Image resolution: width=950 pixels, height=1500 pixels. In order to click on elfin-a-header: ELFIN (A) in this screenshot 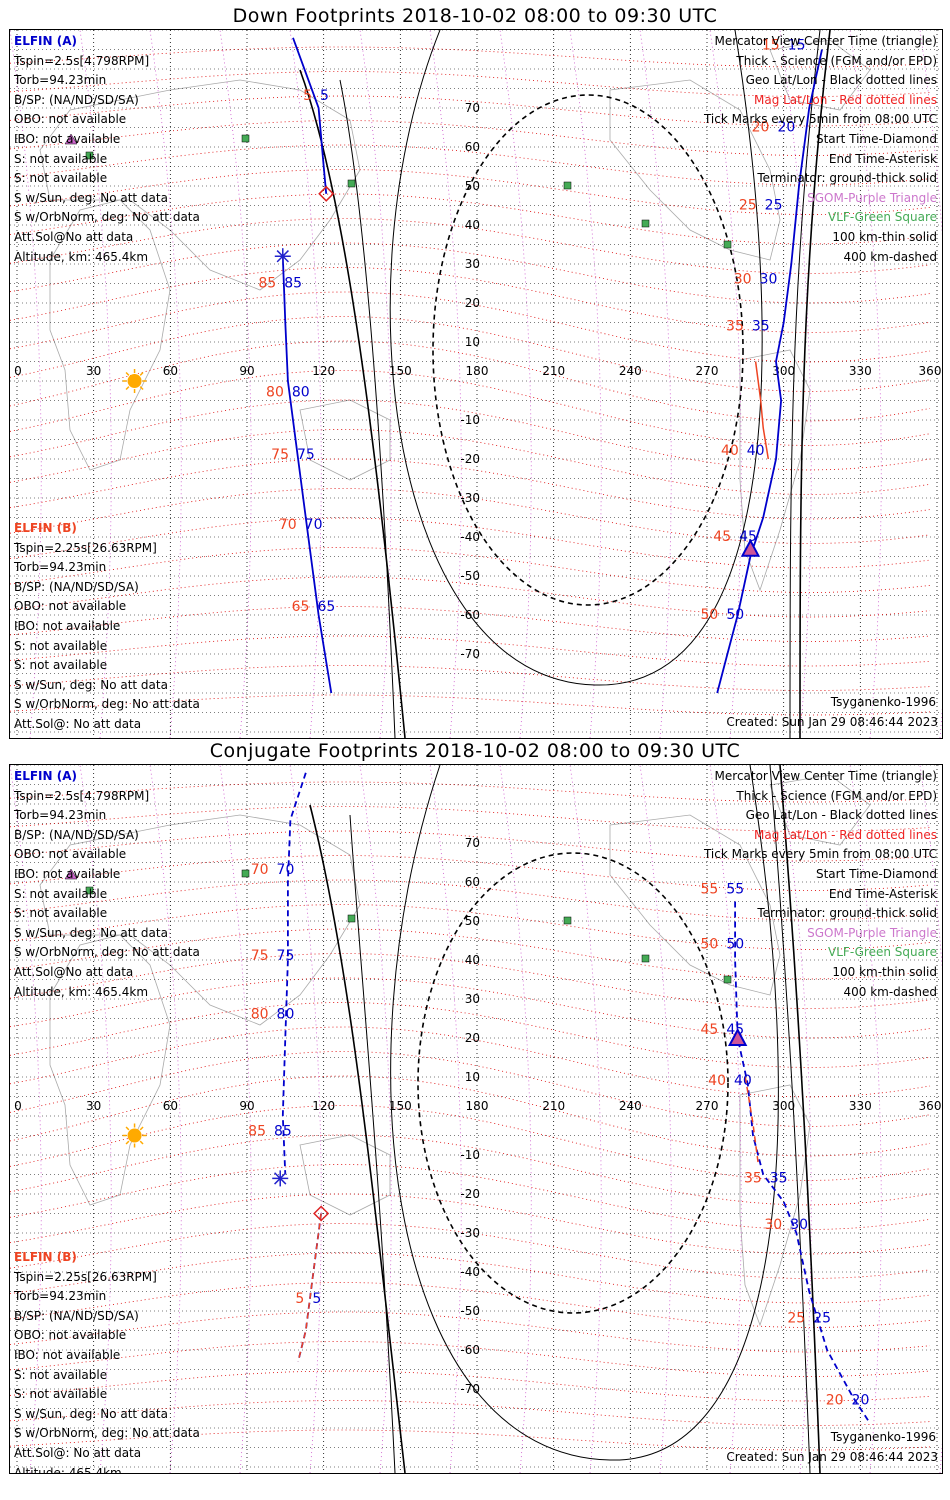, I will do `click(45, 776)`.